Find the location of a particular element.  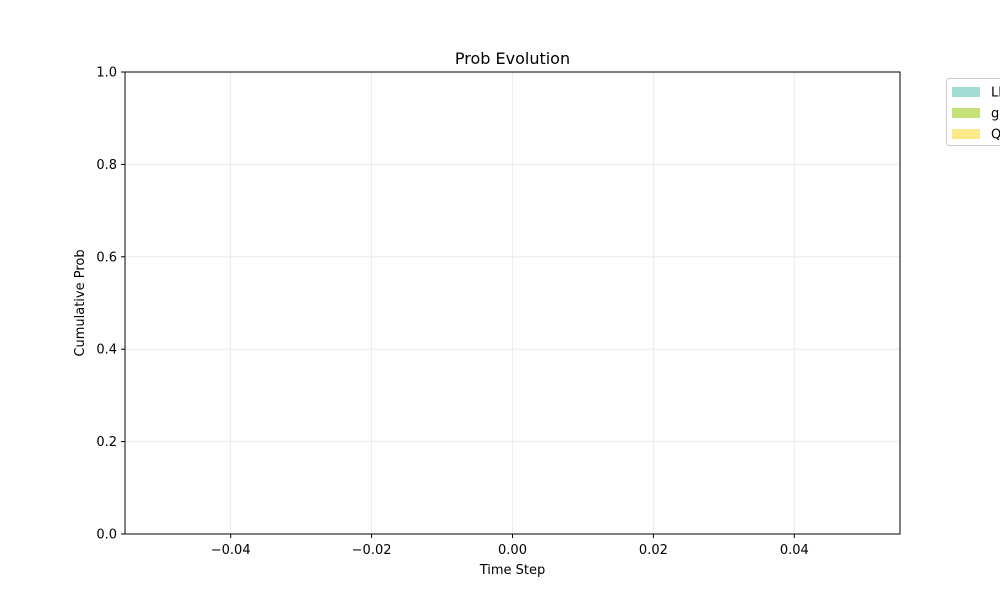

y-tick-label: 0.0 is located at coordinates (106, 535).